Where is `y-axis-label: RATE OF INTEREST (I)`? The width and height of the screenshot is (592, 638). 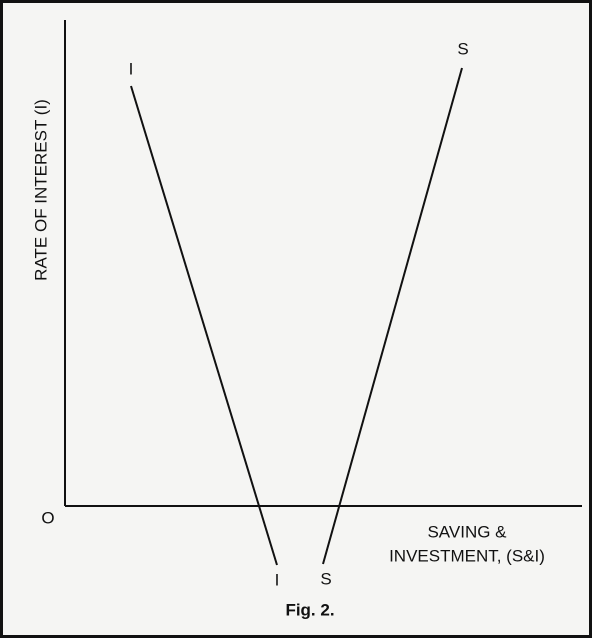 y-axis-label: RATE OF INTEREST (I) is located at coordinates (40, 190).